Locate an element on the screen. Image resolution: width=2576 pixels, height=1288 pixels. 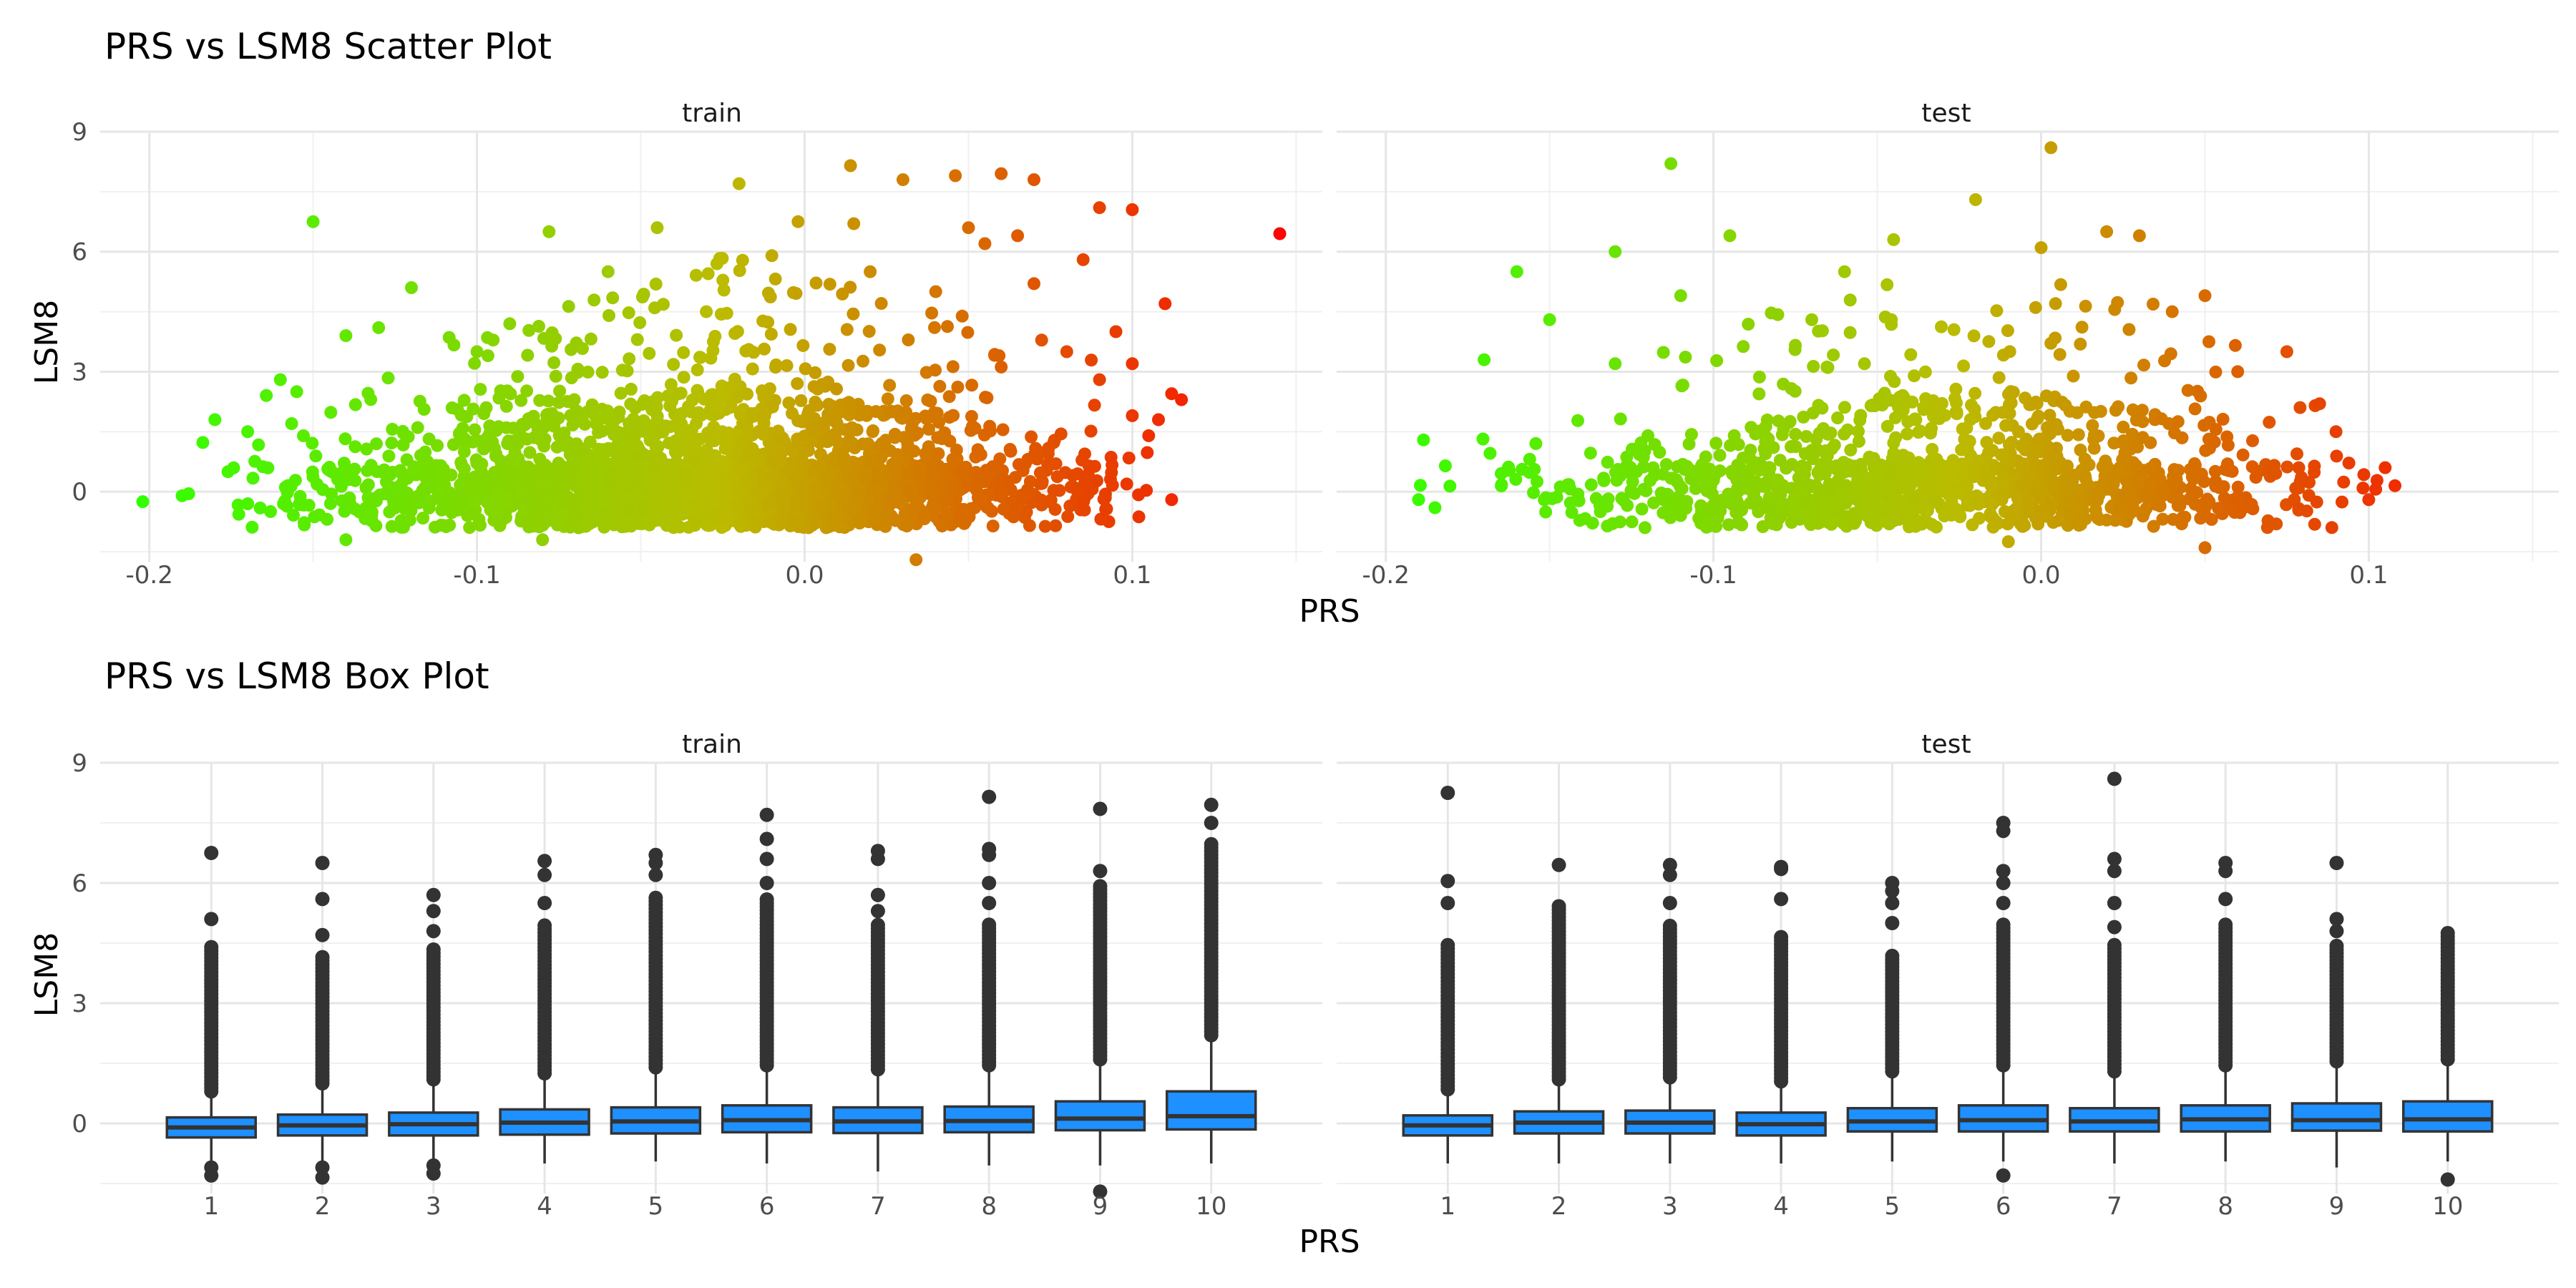
scatter-x-tick-label: 0.0 is located at coordinates (805, 575).